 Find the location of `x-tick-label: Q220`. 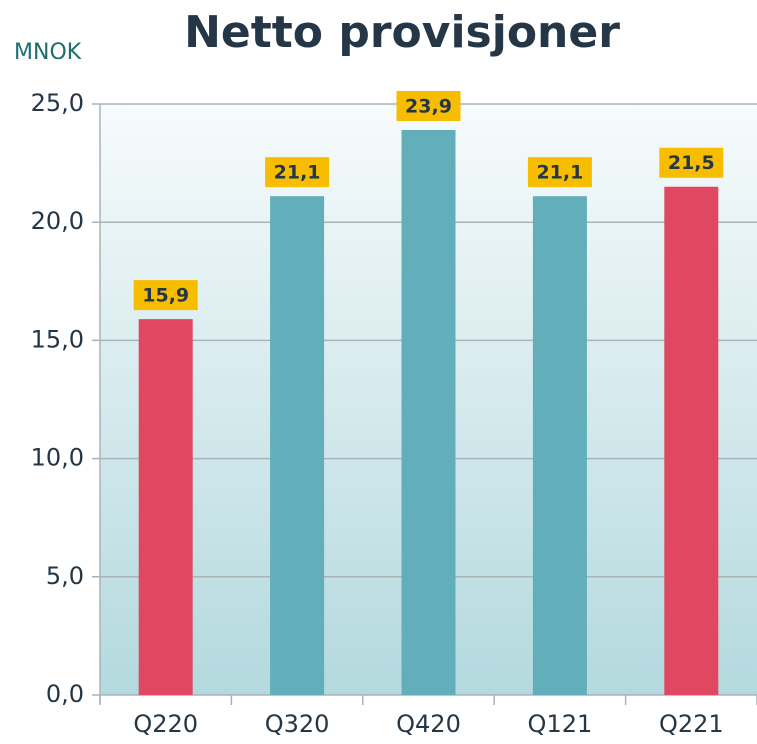

x-tick-label: Q220 is located at coordinates (165, 724).